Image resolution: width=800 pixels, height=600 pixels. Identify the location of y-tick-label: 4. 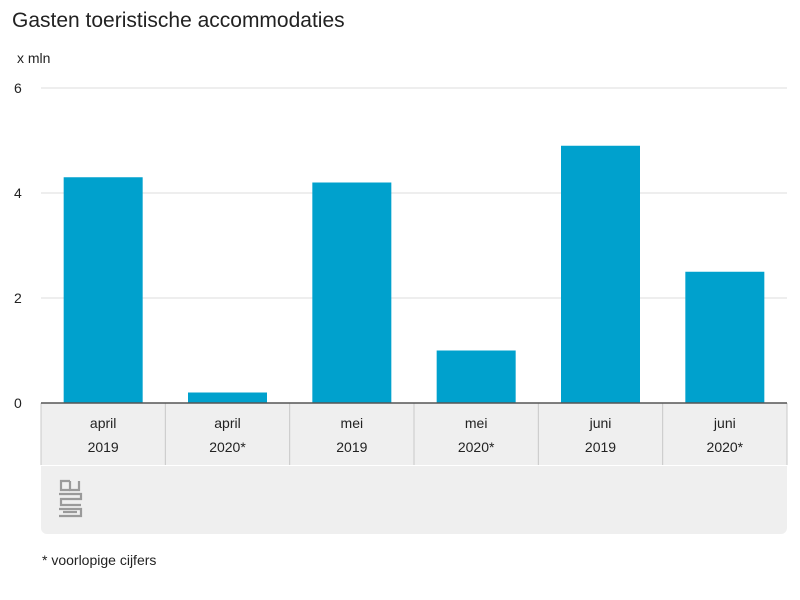
(18, 193).